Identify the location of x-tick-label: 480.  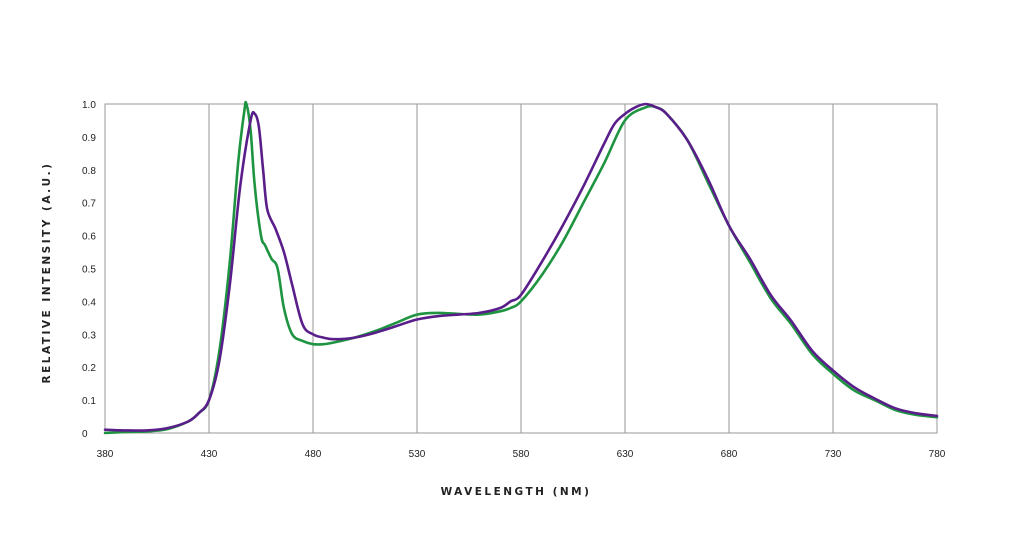
(313, 454).